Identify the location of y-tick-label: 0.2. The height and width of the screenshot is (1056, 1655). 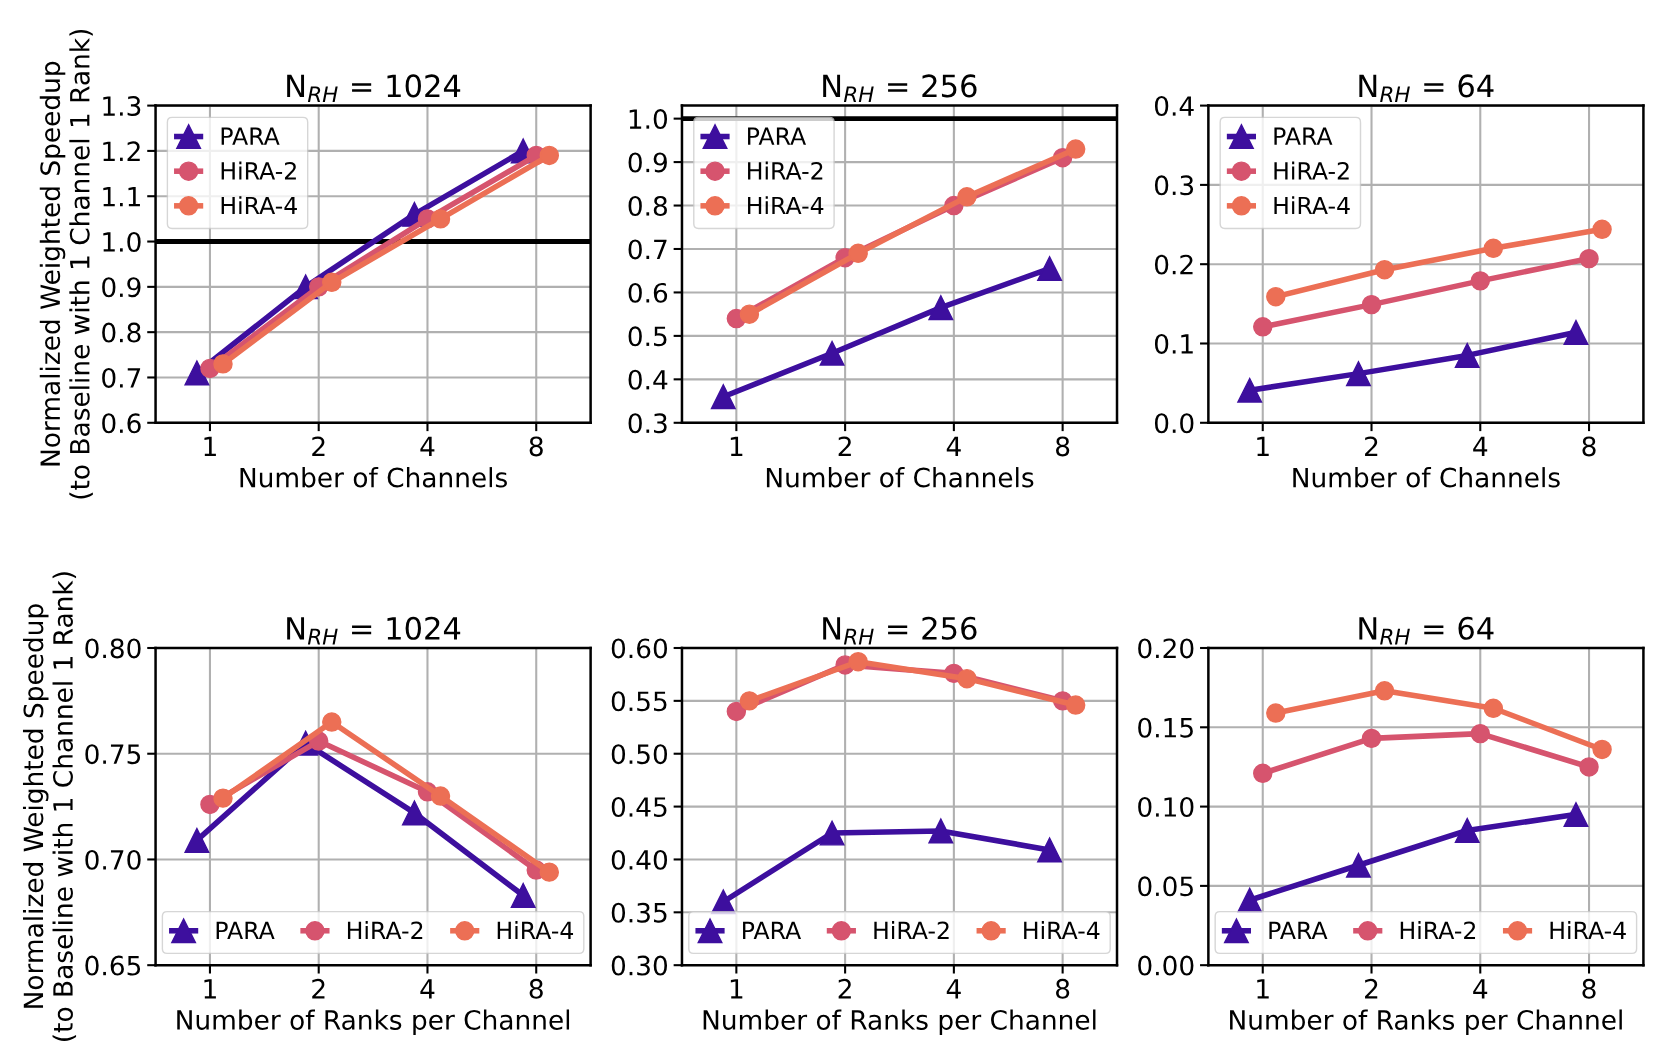
(1173, 264).